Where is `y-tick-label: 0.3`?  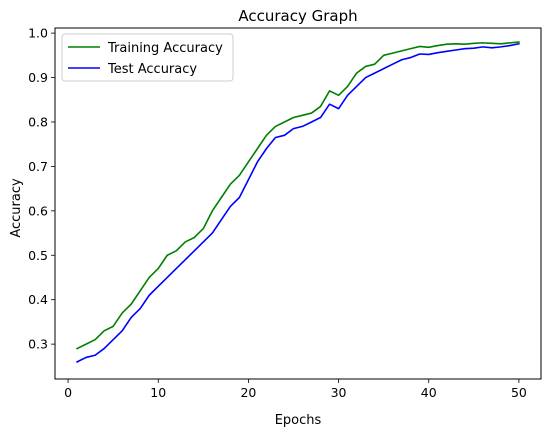 y-tick-label: 0.3 is located at coordinates (38, 344).